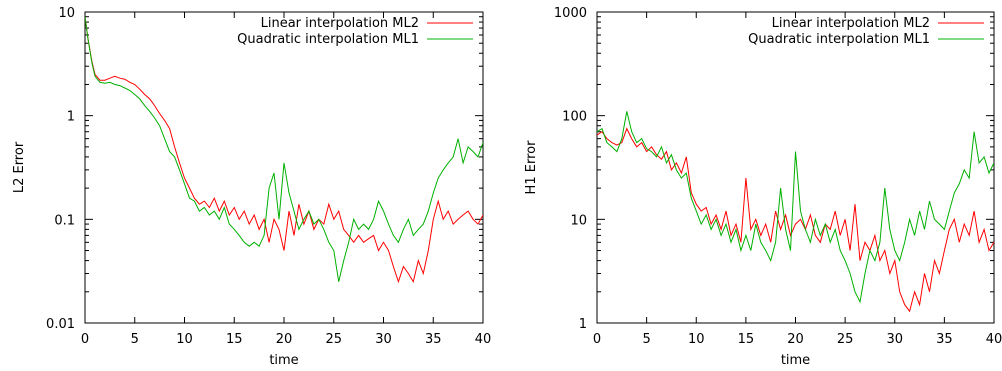 Image resolution: width=1002 pixels, height=371 pixels. Describe the element at coordinates (578, 220) in the screenshot. I see `chart2-ytick-label: 10` at that location.